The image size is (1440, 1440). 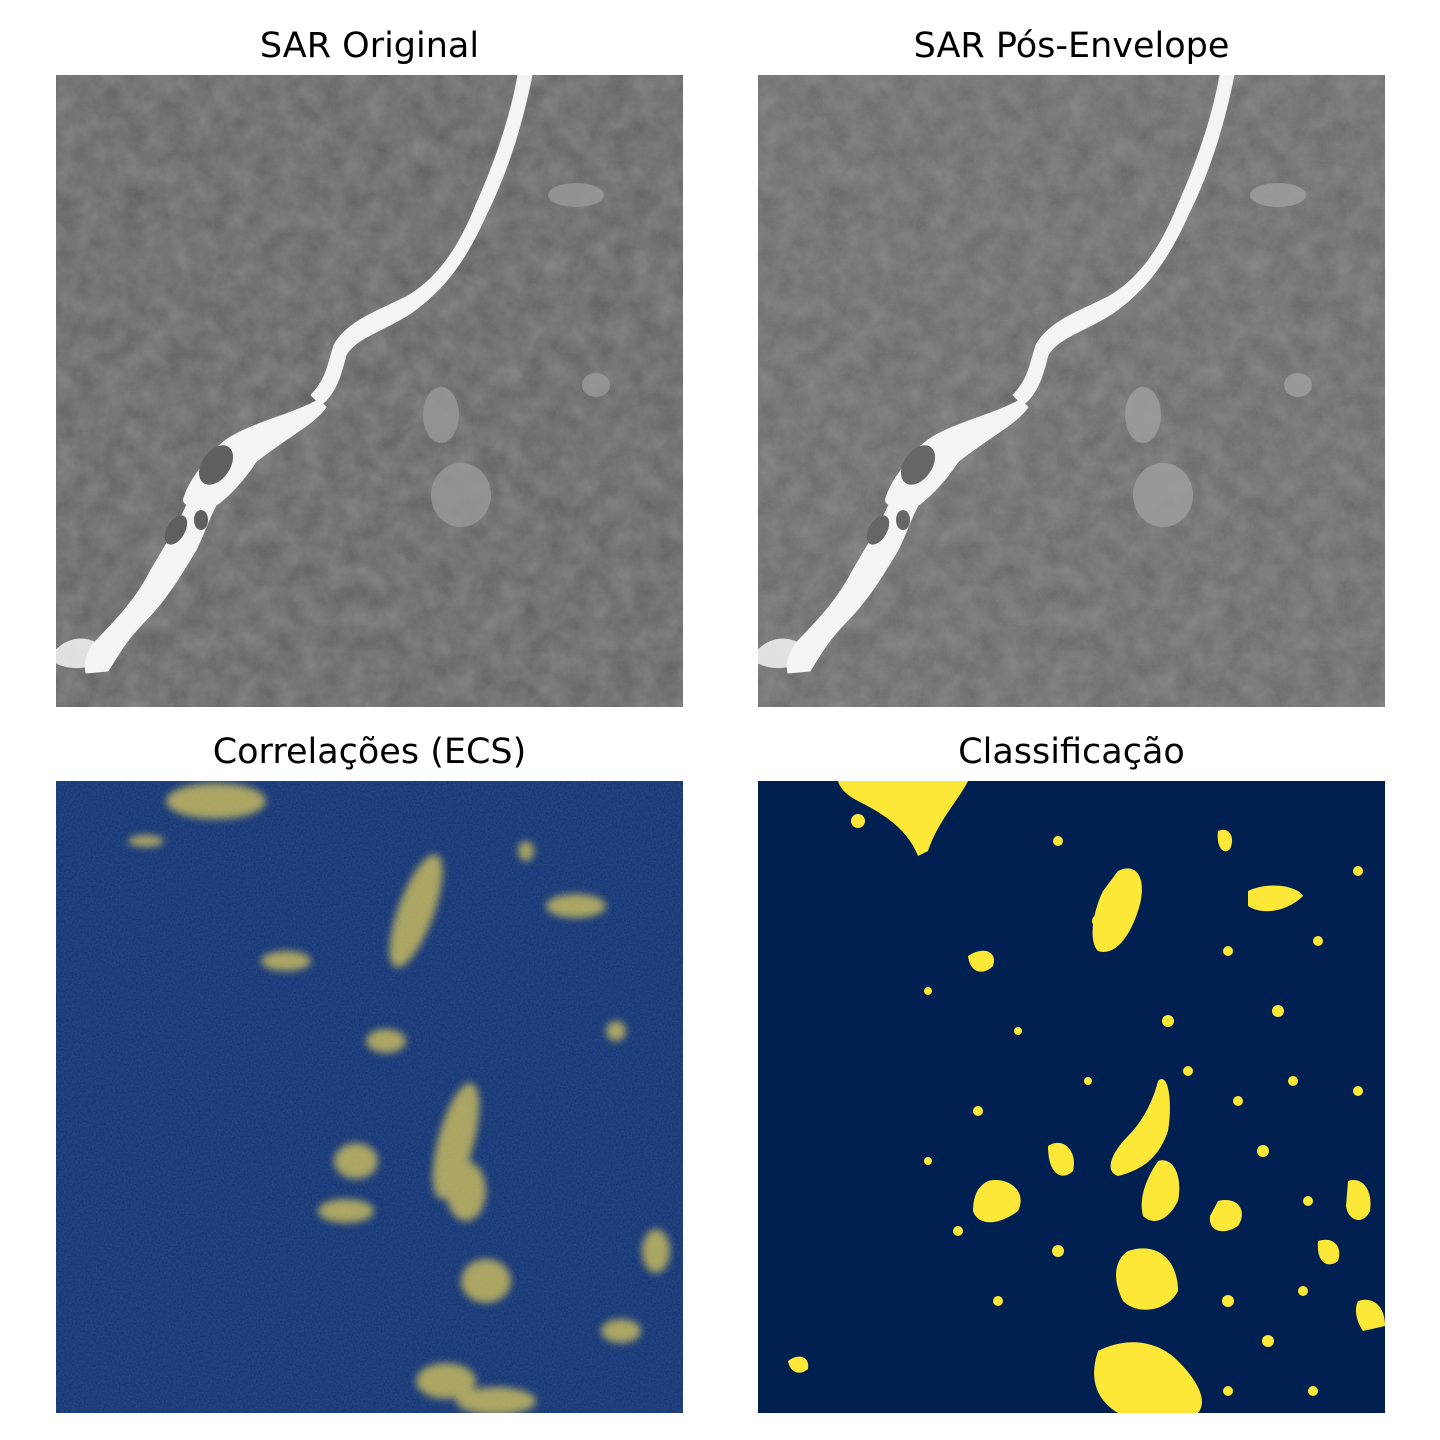 I want to click on panel-title-sar-post-envelope: SAR Pós-Envelope, so click(x=1071, y=46).